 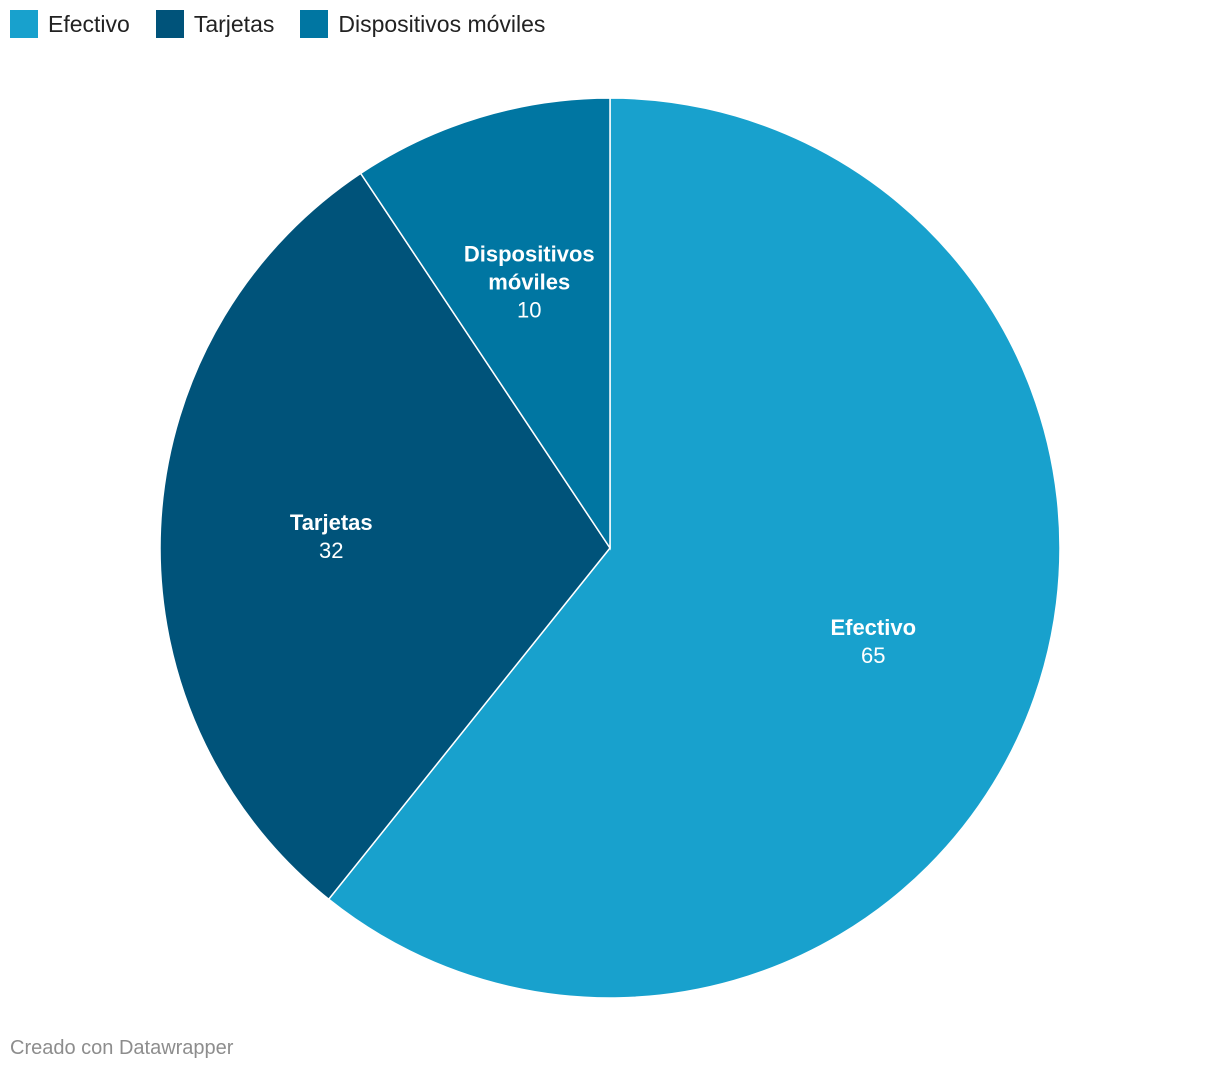 I want to click on slice-label-efectivo: Efectivo 65, so click(x=873, y=641).